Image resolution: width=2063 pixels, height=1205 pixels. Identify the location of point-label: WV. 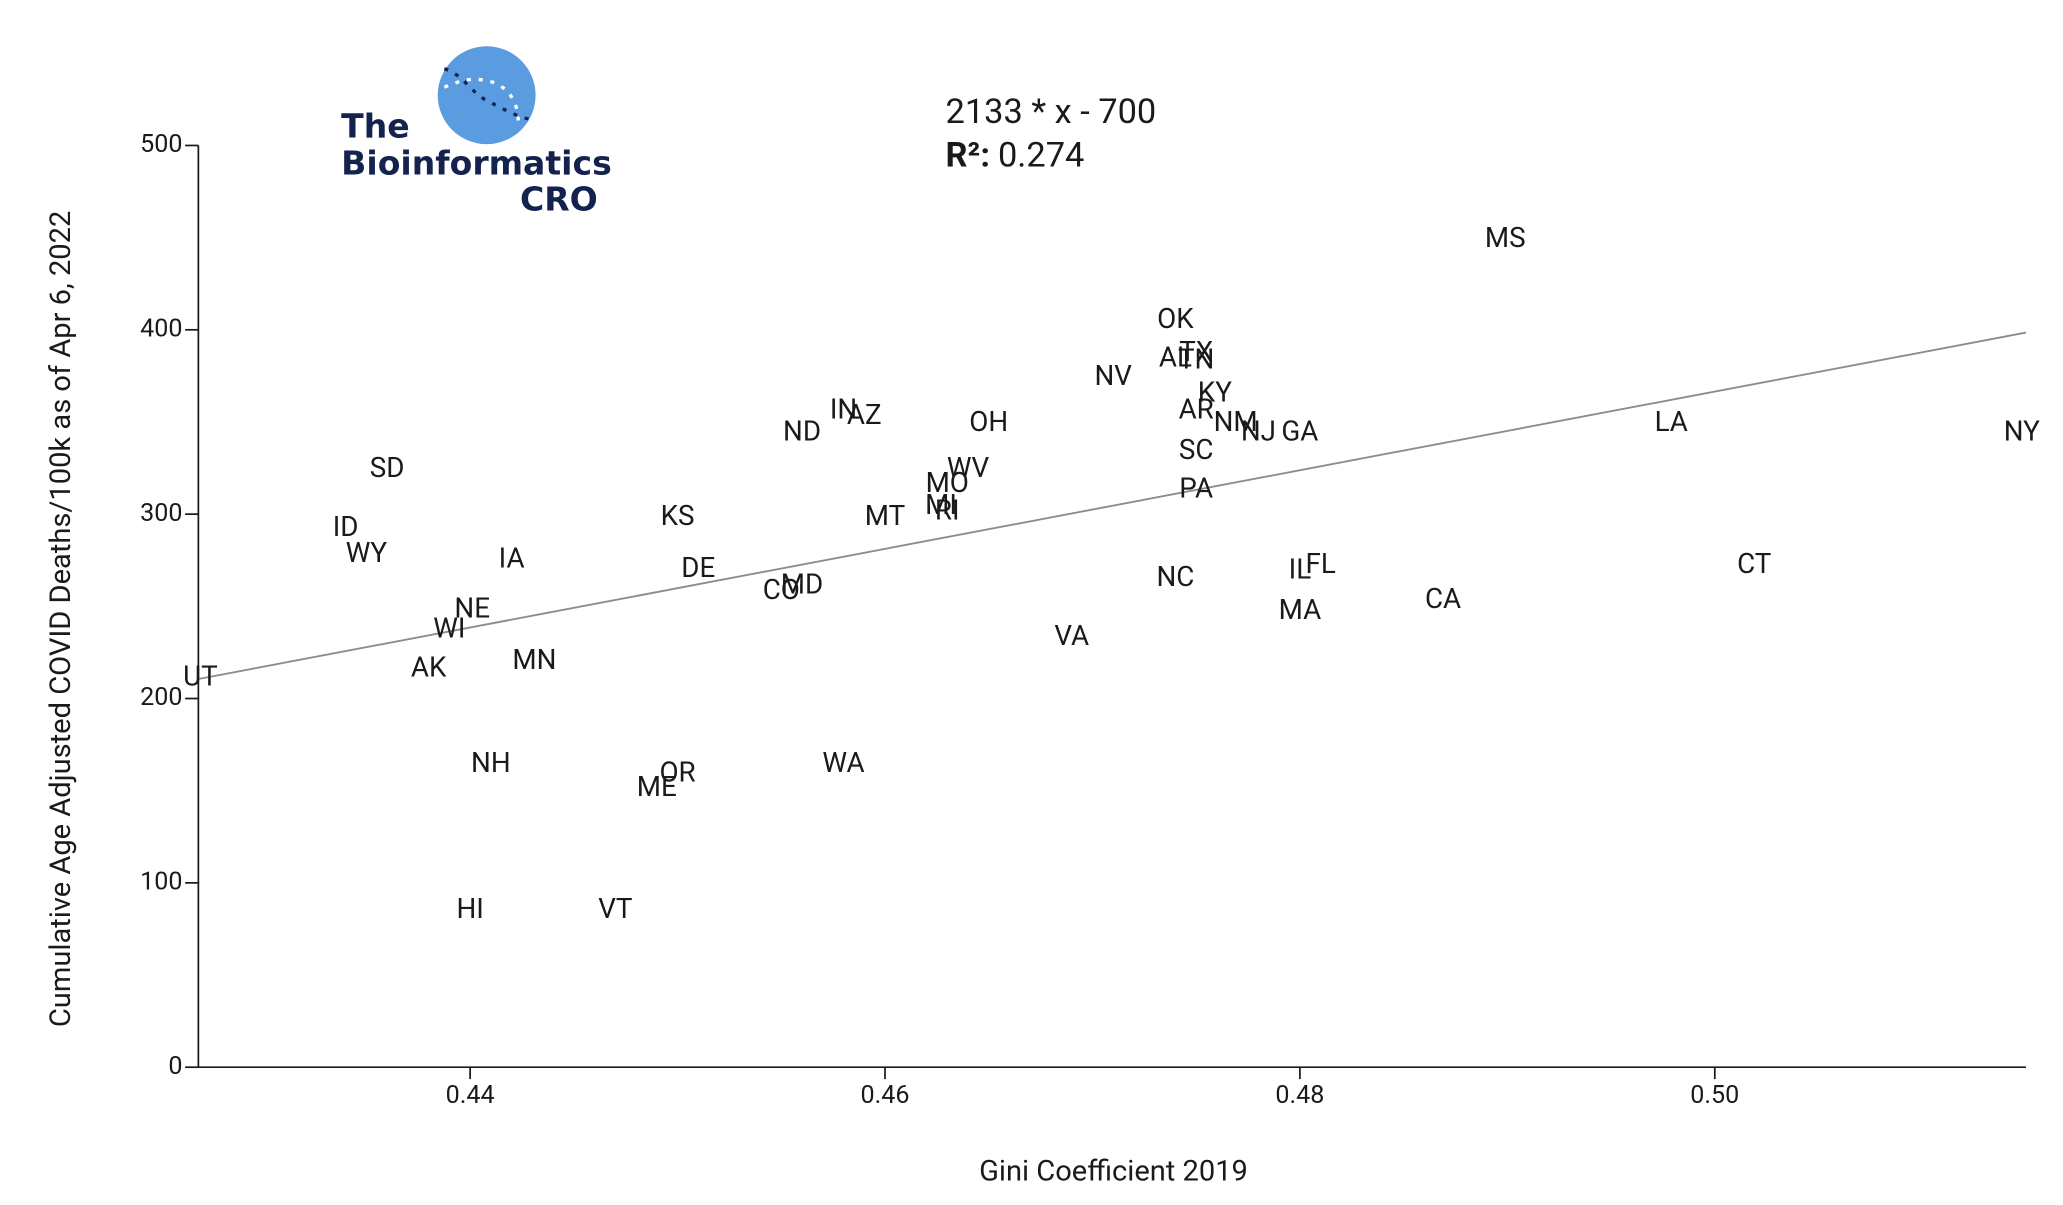
(968, 467).